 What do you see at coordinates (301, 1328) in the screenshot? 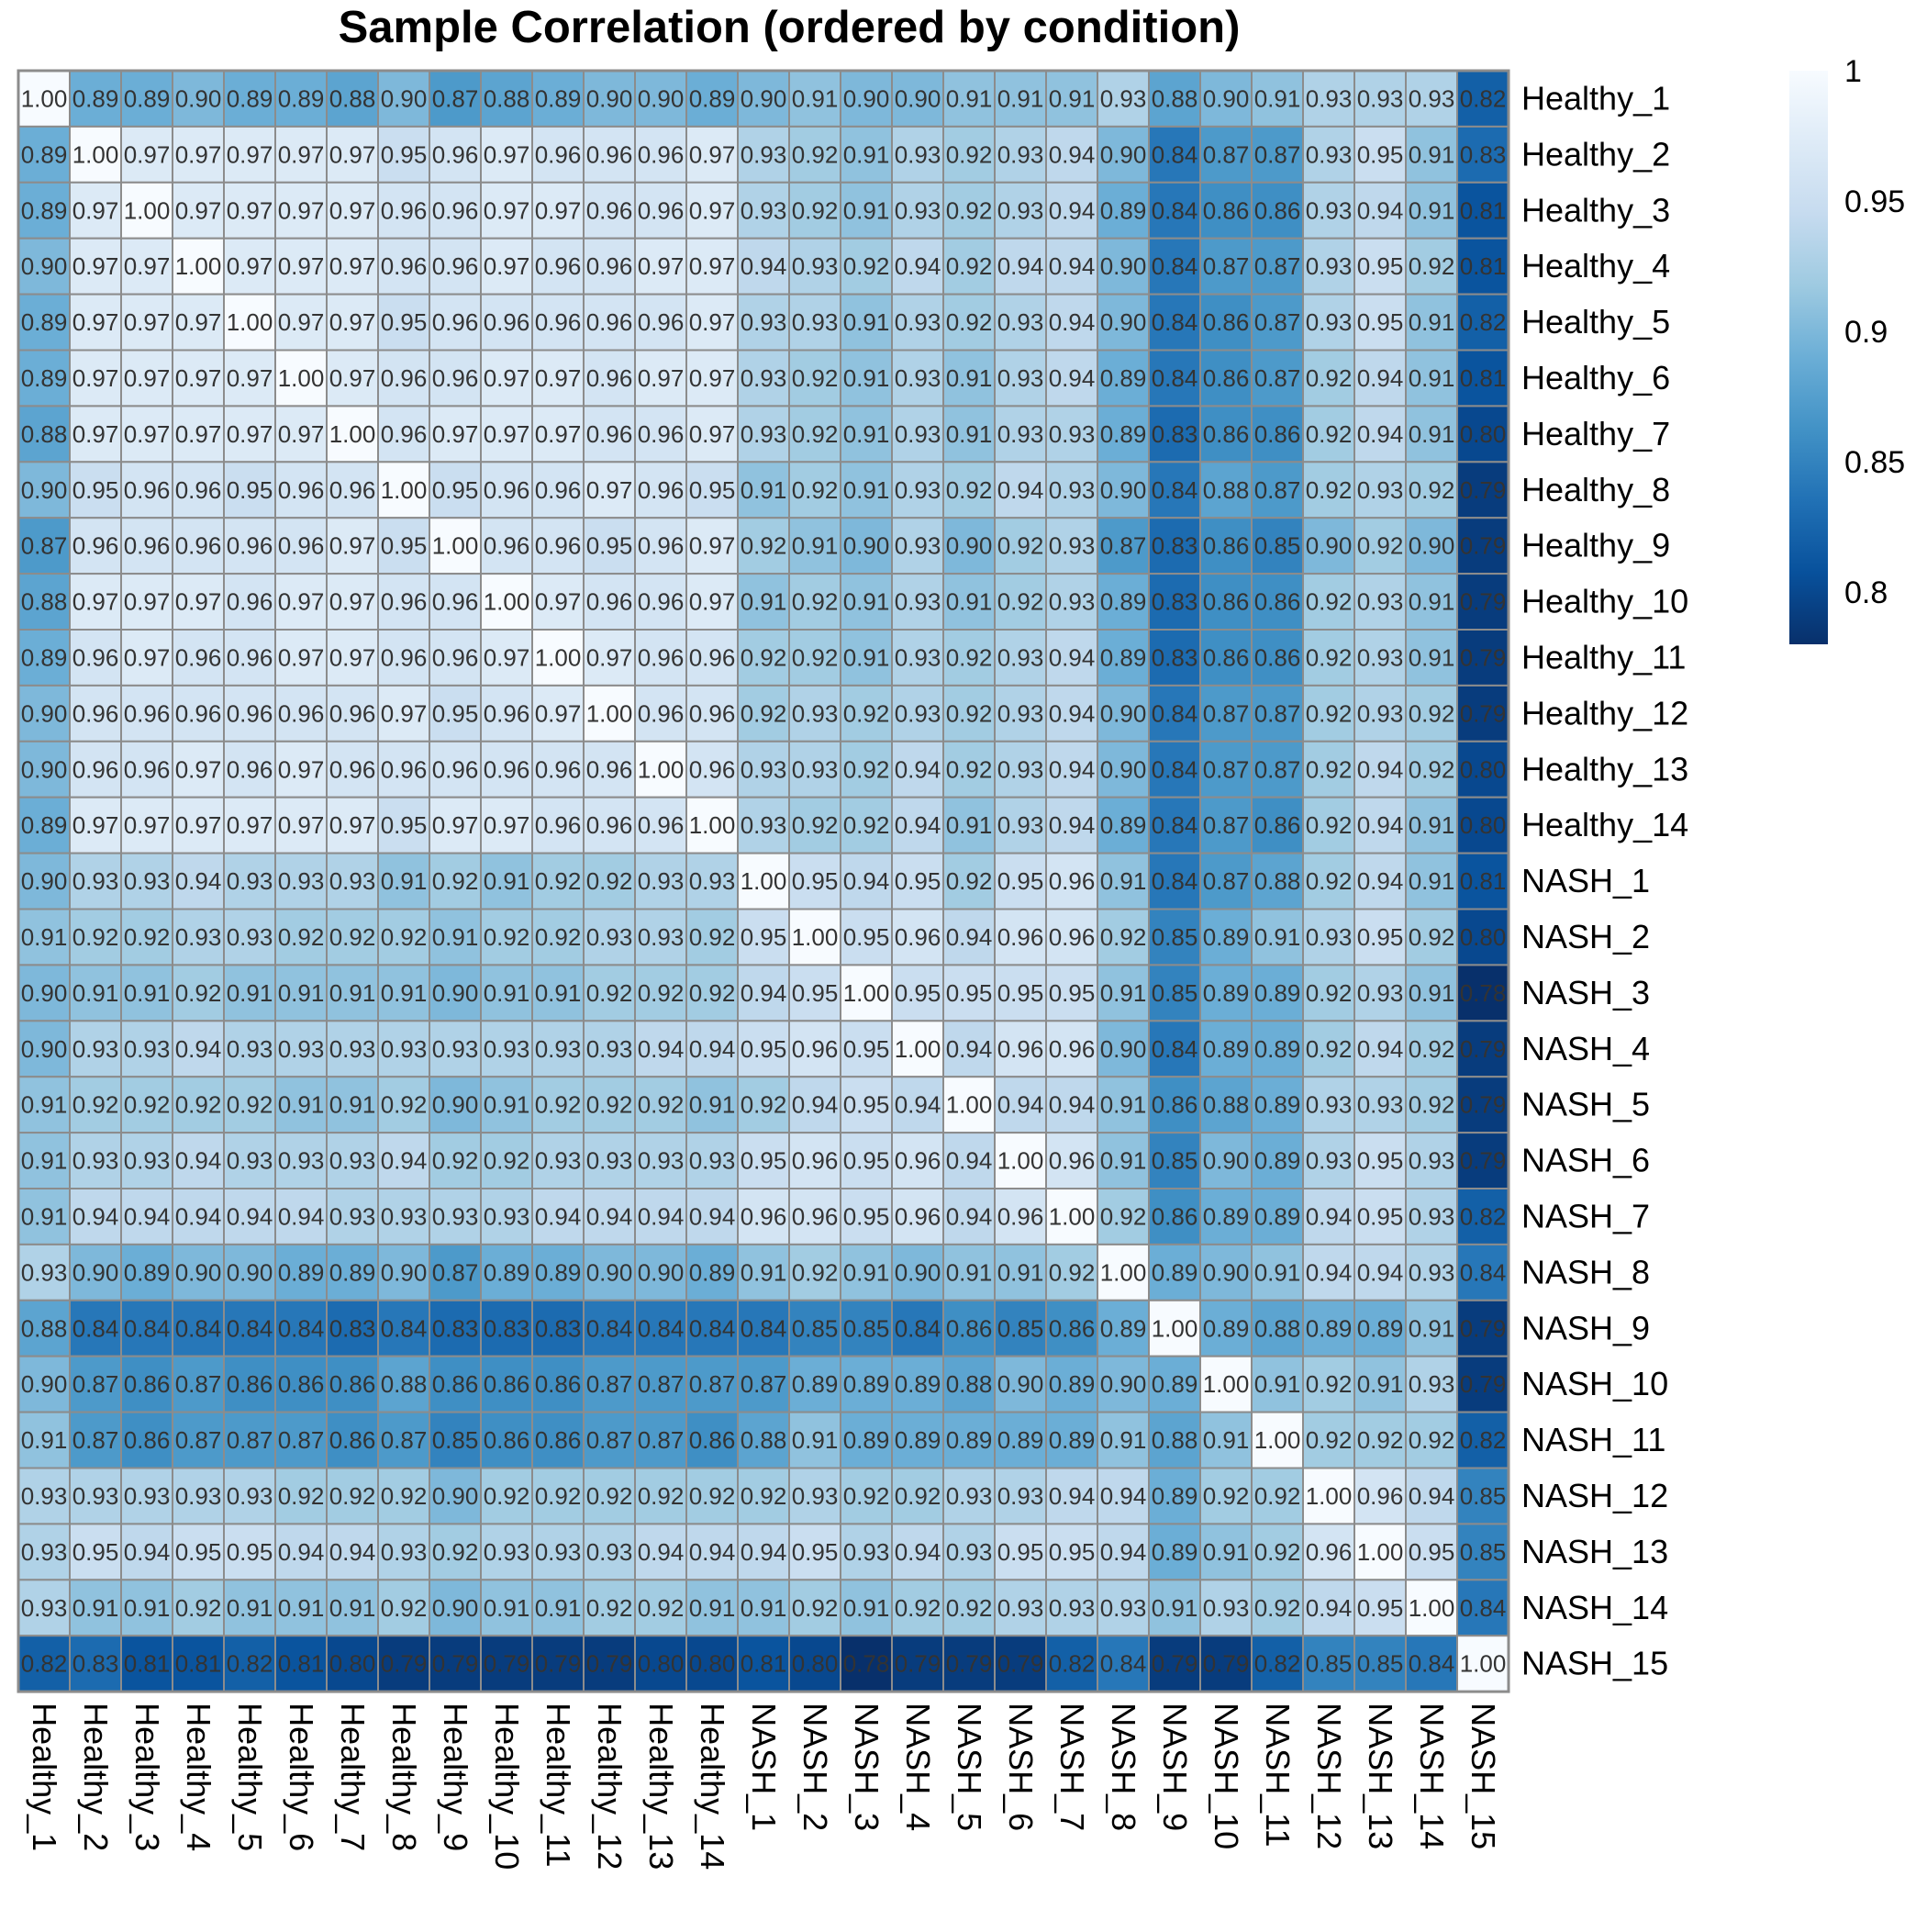
I see `cell-value-label: 0.84` at bounding box center [301, 1328].